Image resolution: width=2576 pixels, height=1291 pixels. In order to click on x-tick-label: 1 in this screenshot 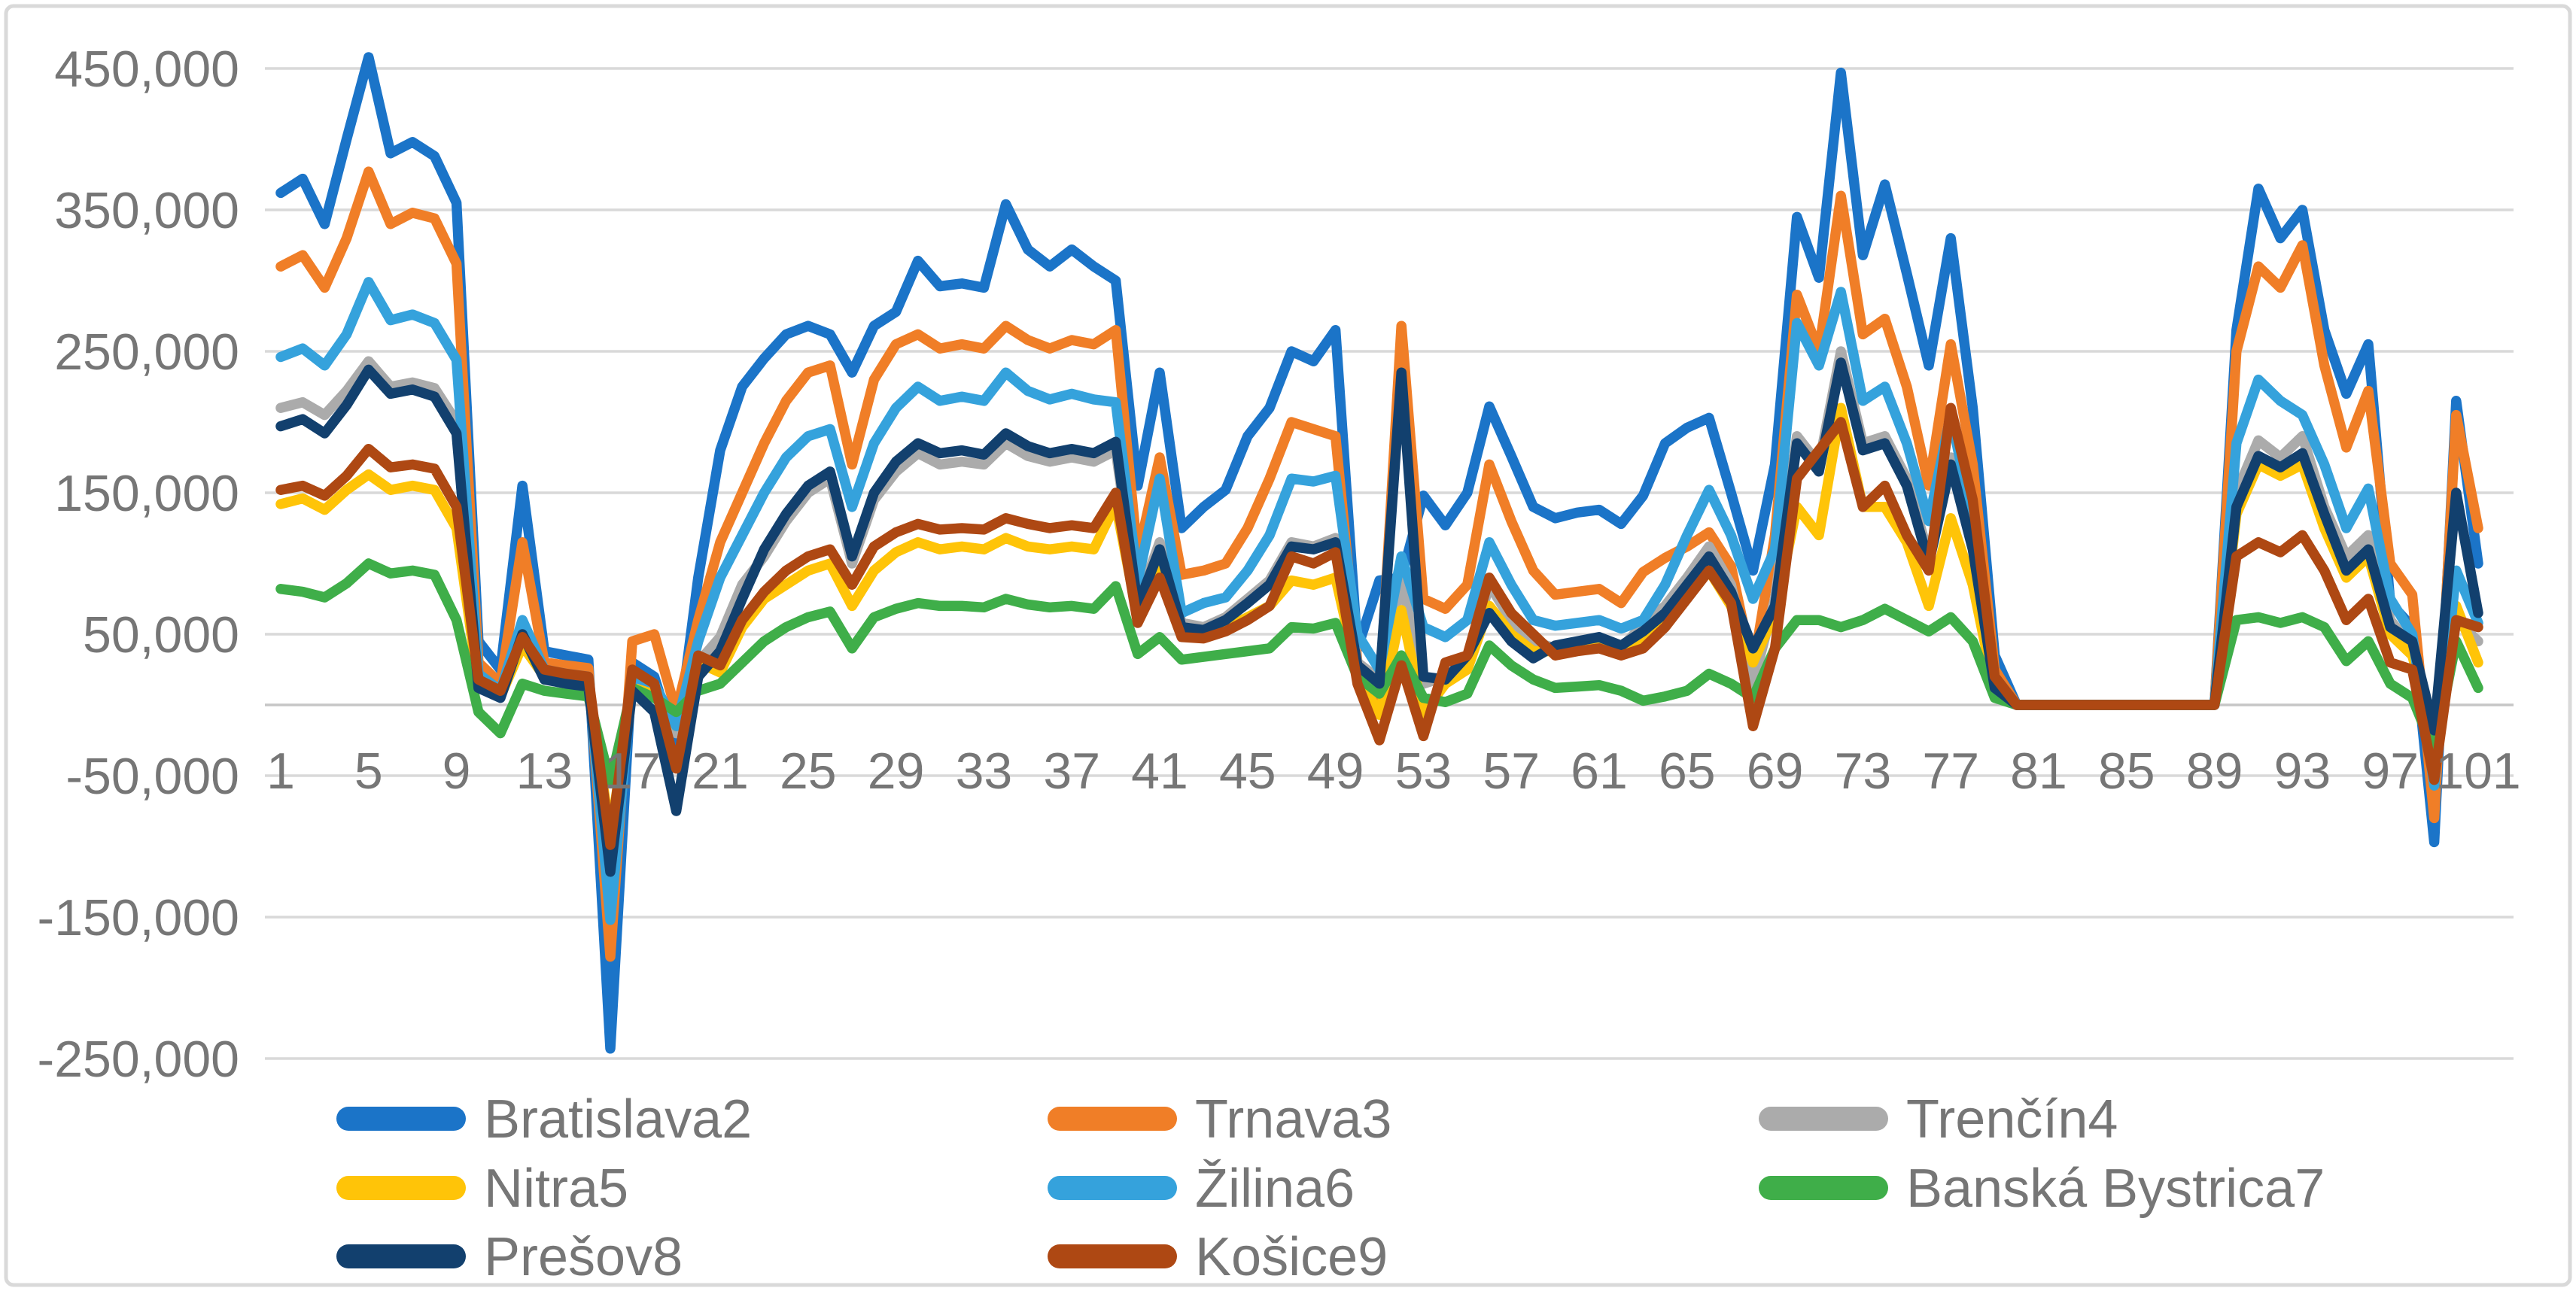, I will do `click(280, 772)`.